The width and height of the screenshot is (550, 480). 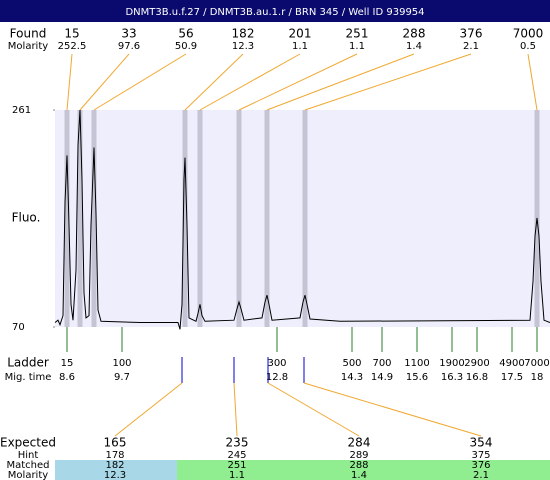 What do you see at coordinates (71, 34) in the screenshot?
I see `found-size: 15` at bounding box center [71, 34].